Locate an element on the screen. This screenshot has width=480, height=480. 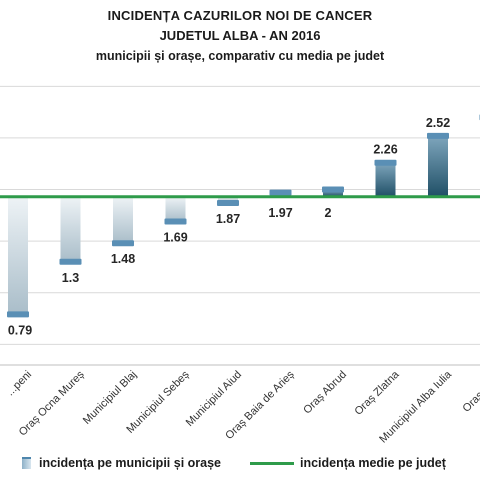
chart-title: INCIDENȚA CAZURILOR NOI DE CANCER is located at coordinates (240, 15).